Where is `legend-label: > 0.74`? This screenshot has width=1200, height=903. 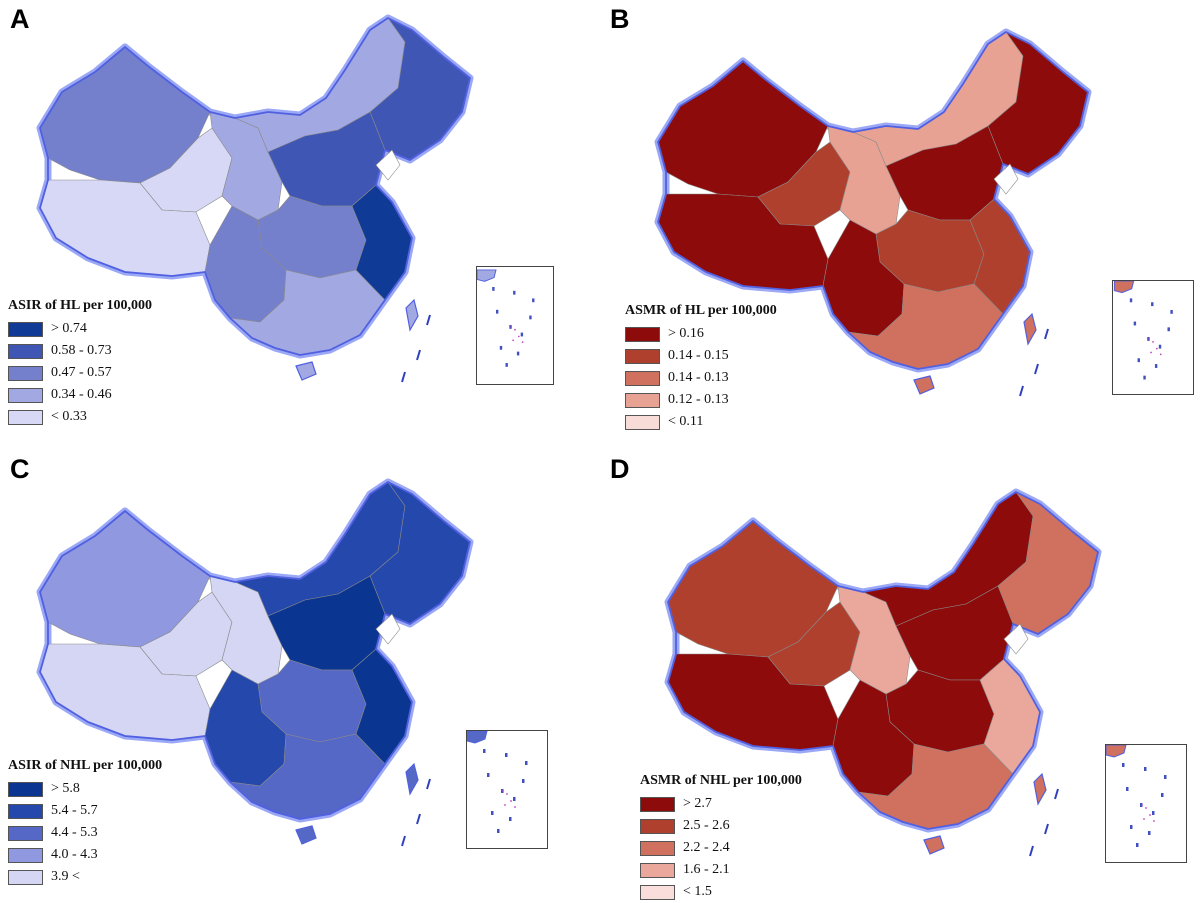
legend-label: > 0.74 is located at coordinates (69, 328).